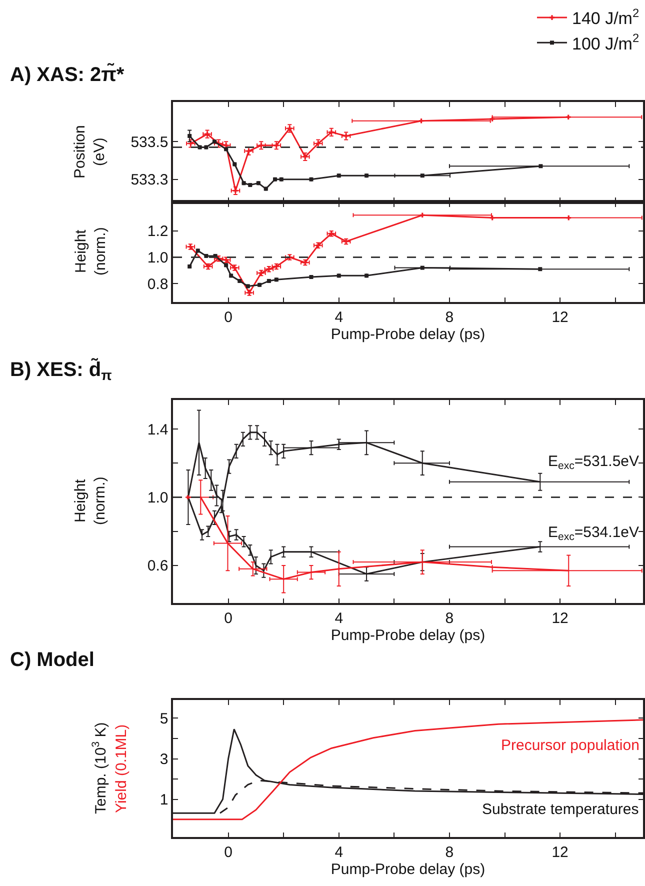  Describe the element at coordinates (52, 660) in the screenshot. I see `chart-title: C) Model` at that location.